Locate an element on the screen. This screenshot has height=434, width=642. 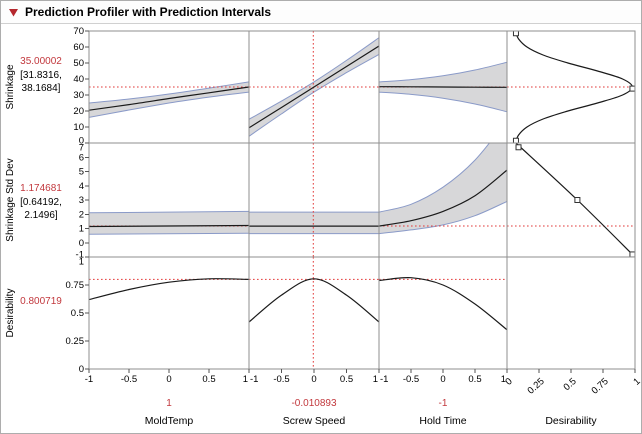
profiler-cell-r2c0 is located at coordinates (169, 313).